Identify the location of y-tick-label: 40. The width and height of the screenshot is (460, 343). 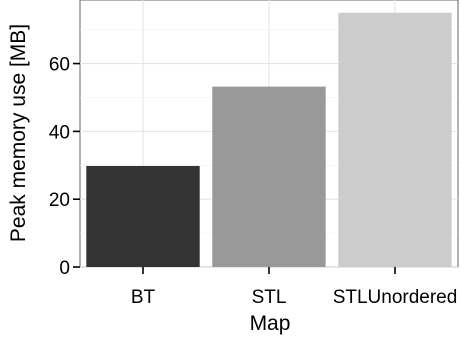
(59, 132).